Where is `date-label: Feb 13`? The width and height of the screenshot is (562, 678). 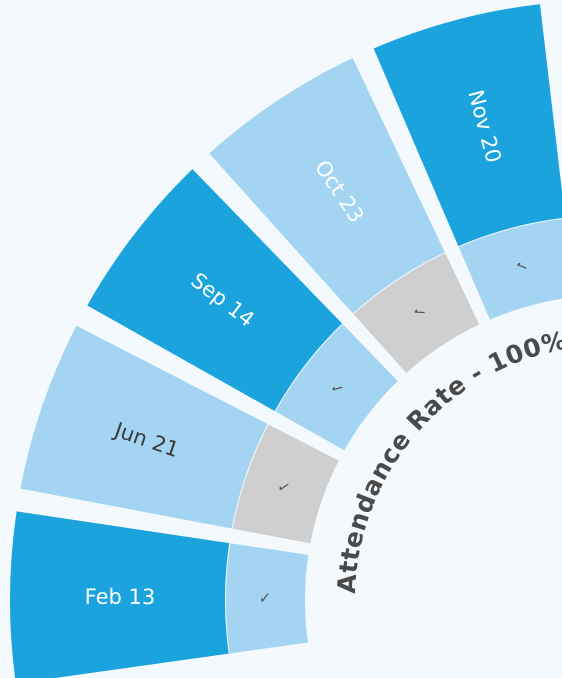 date-label: Feb 13 is located at coordinates (120, 597).